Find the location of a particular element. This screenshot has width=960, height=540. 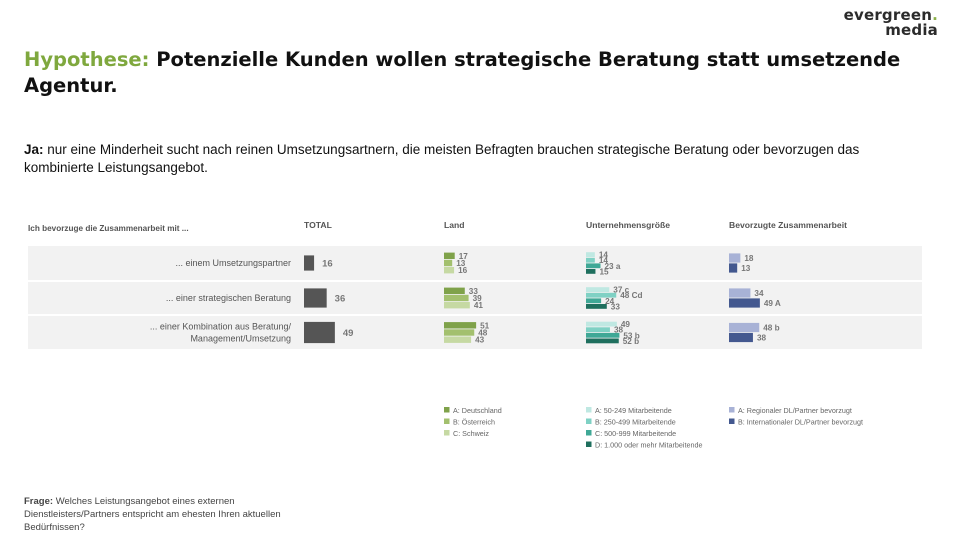

logo-line-1: evergreen is located at coordinates (888, 15).